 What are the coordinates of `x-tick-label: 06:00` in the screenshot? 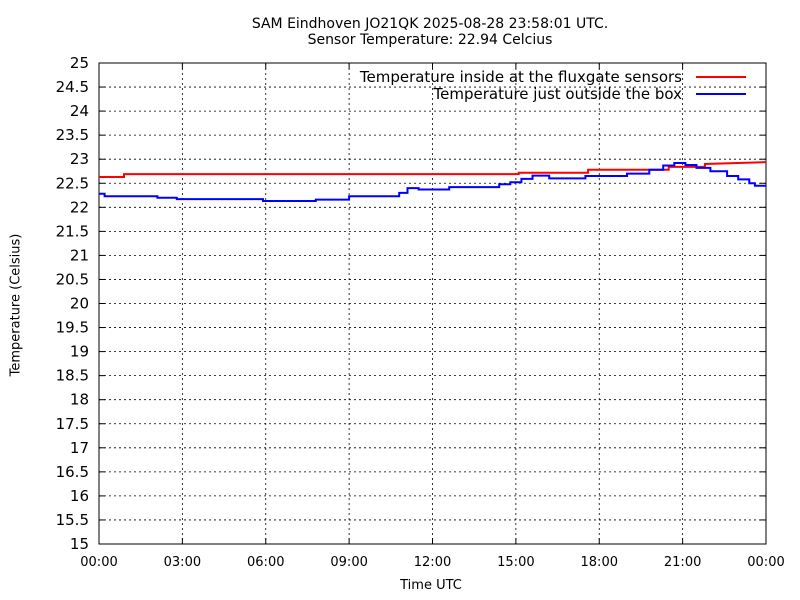 It's located at (265, 562).